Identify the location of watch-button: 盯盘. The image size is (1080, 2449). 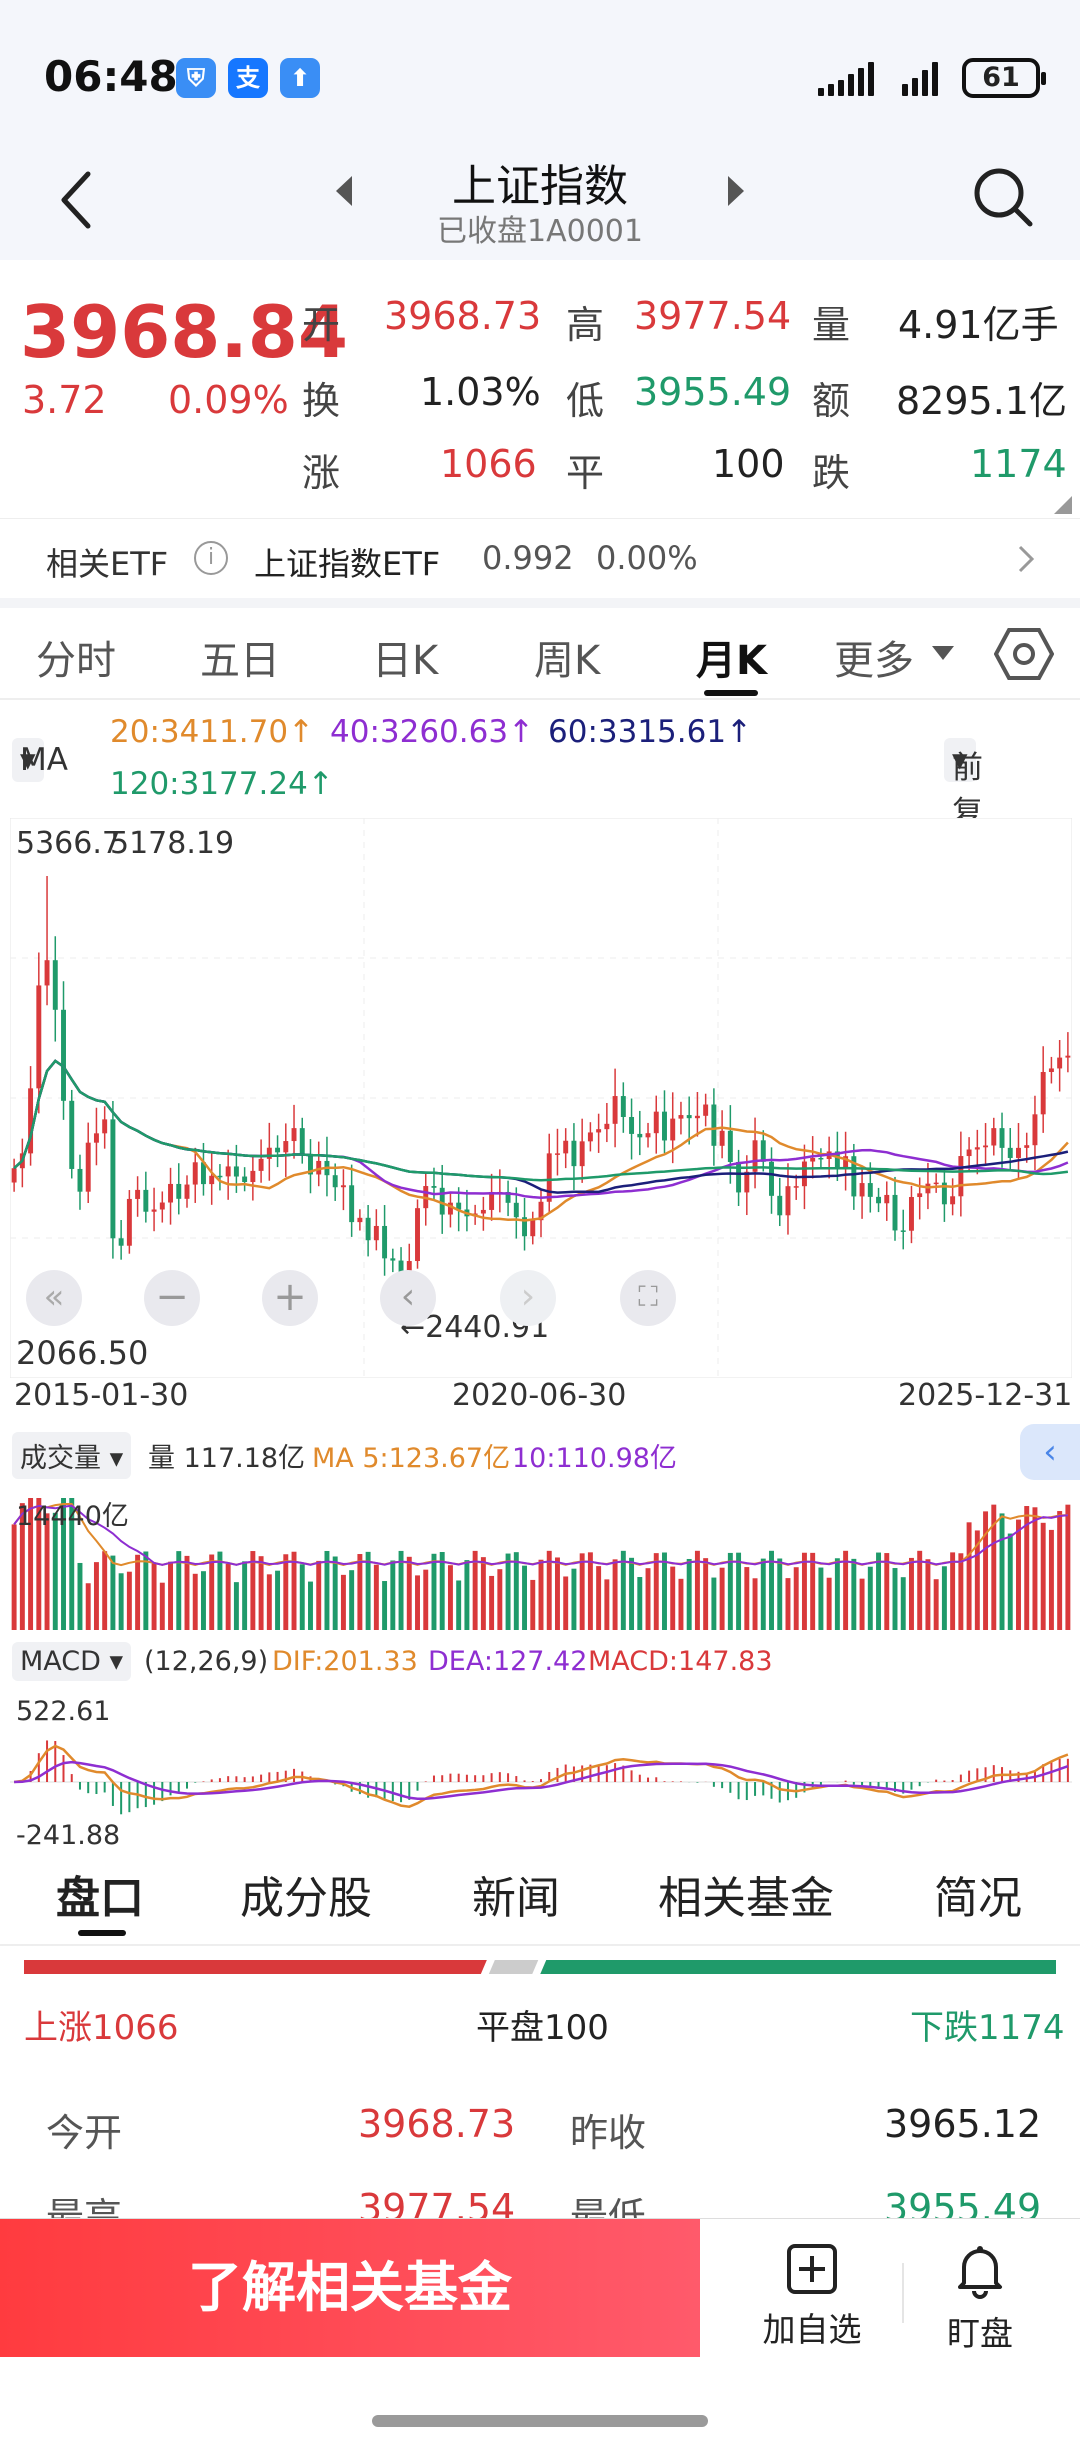
(980, 2299).